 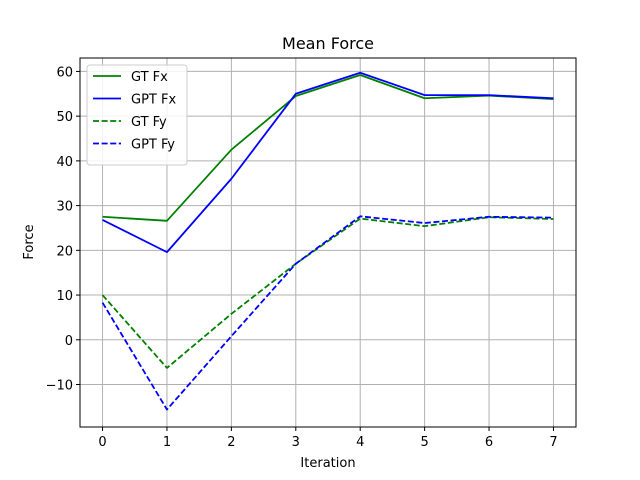 What do you see at coordinates (153, 145) in the screenshot?
I see `legend-label-gpt-fy: GPT Fy` at bounding box center [153, 145].